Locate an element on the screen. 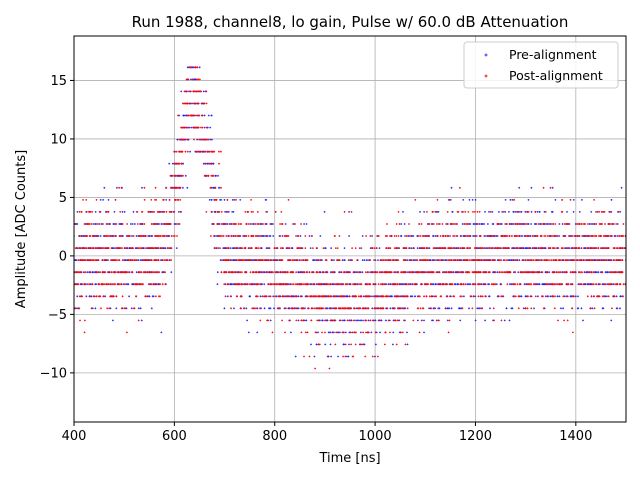 The width and height of the screenshot is (640, 480). x-tick-label: 800 is located at coordinates (274, 436).